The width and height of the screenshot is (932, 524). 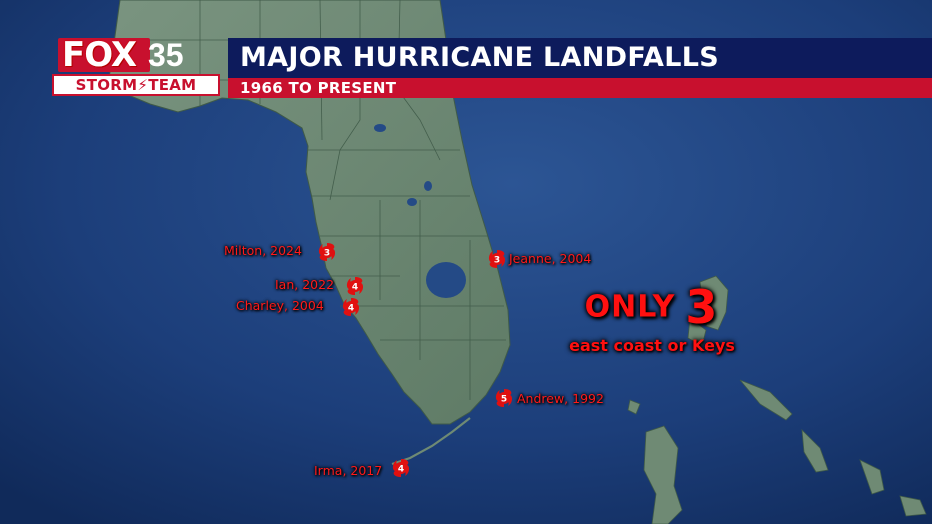 I want to click on hurricane-icon: 5, so click(x=504, y=398).